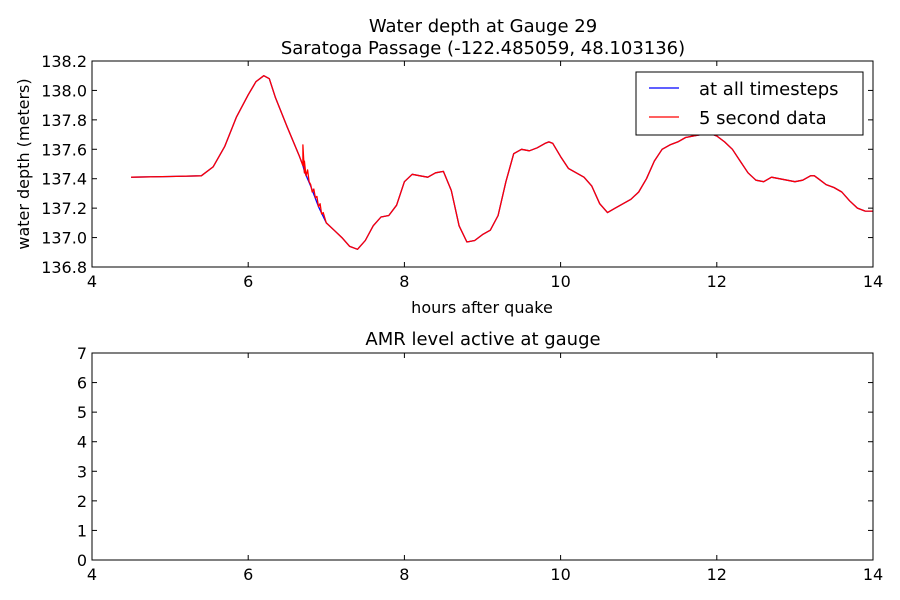 The width and height of the screenshot is (900, 600). Describe the element at coordinates (64, 61) in the screenshot. I see `depth-y-tick-label: 138.2` at that location.